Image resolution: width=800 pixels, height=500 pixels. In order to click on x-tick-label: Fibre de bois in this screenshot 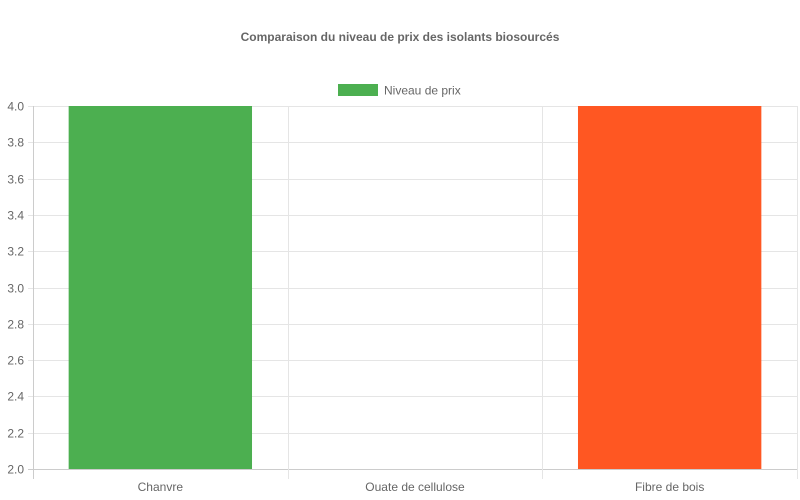, I will do `click(669, 487)`.